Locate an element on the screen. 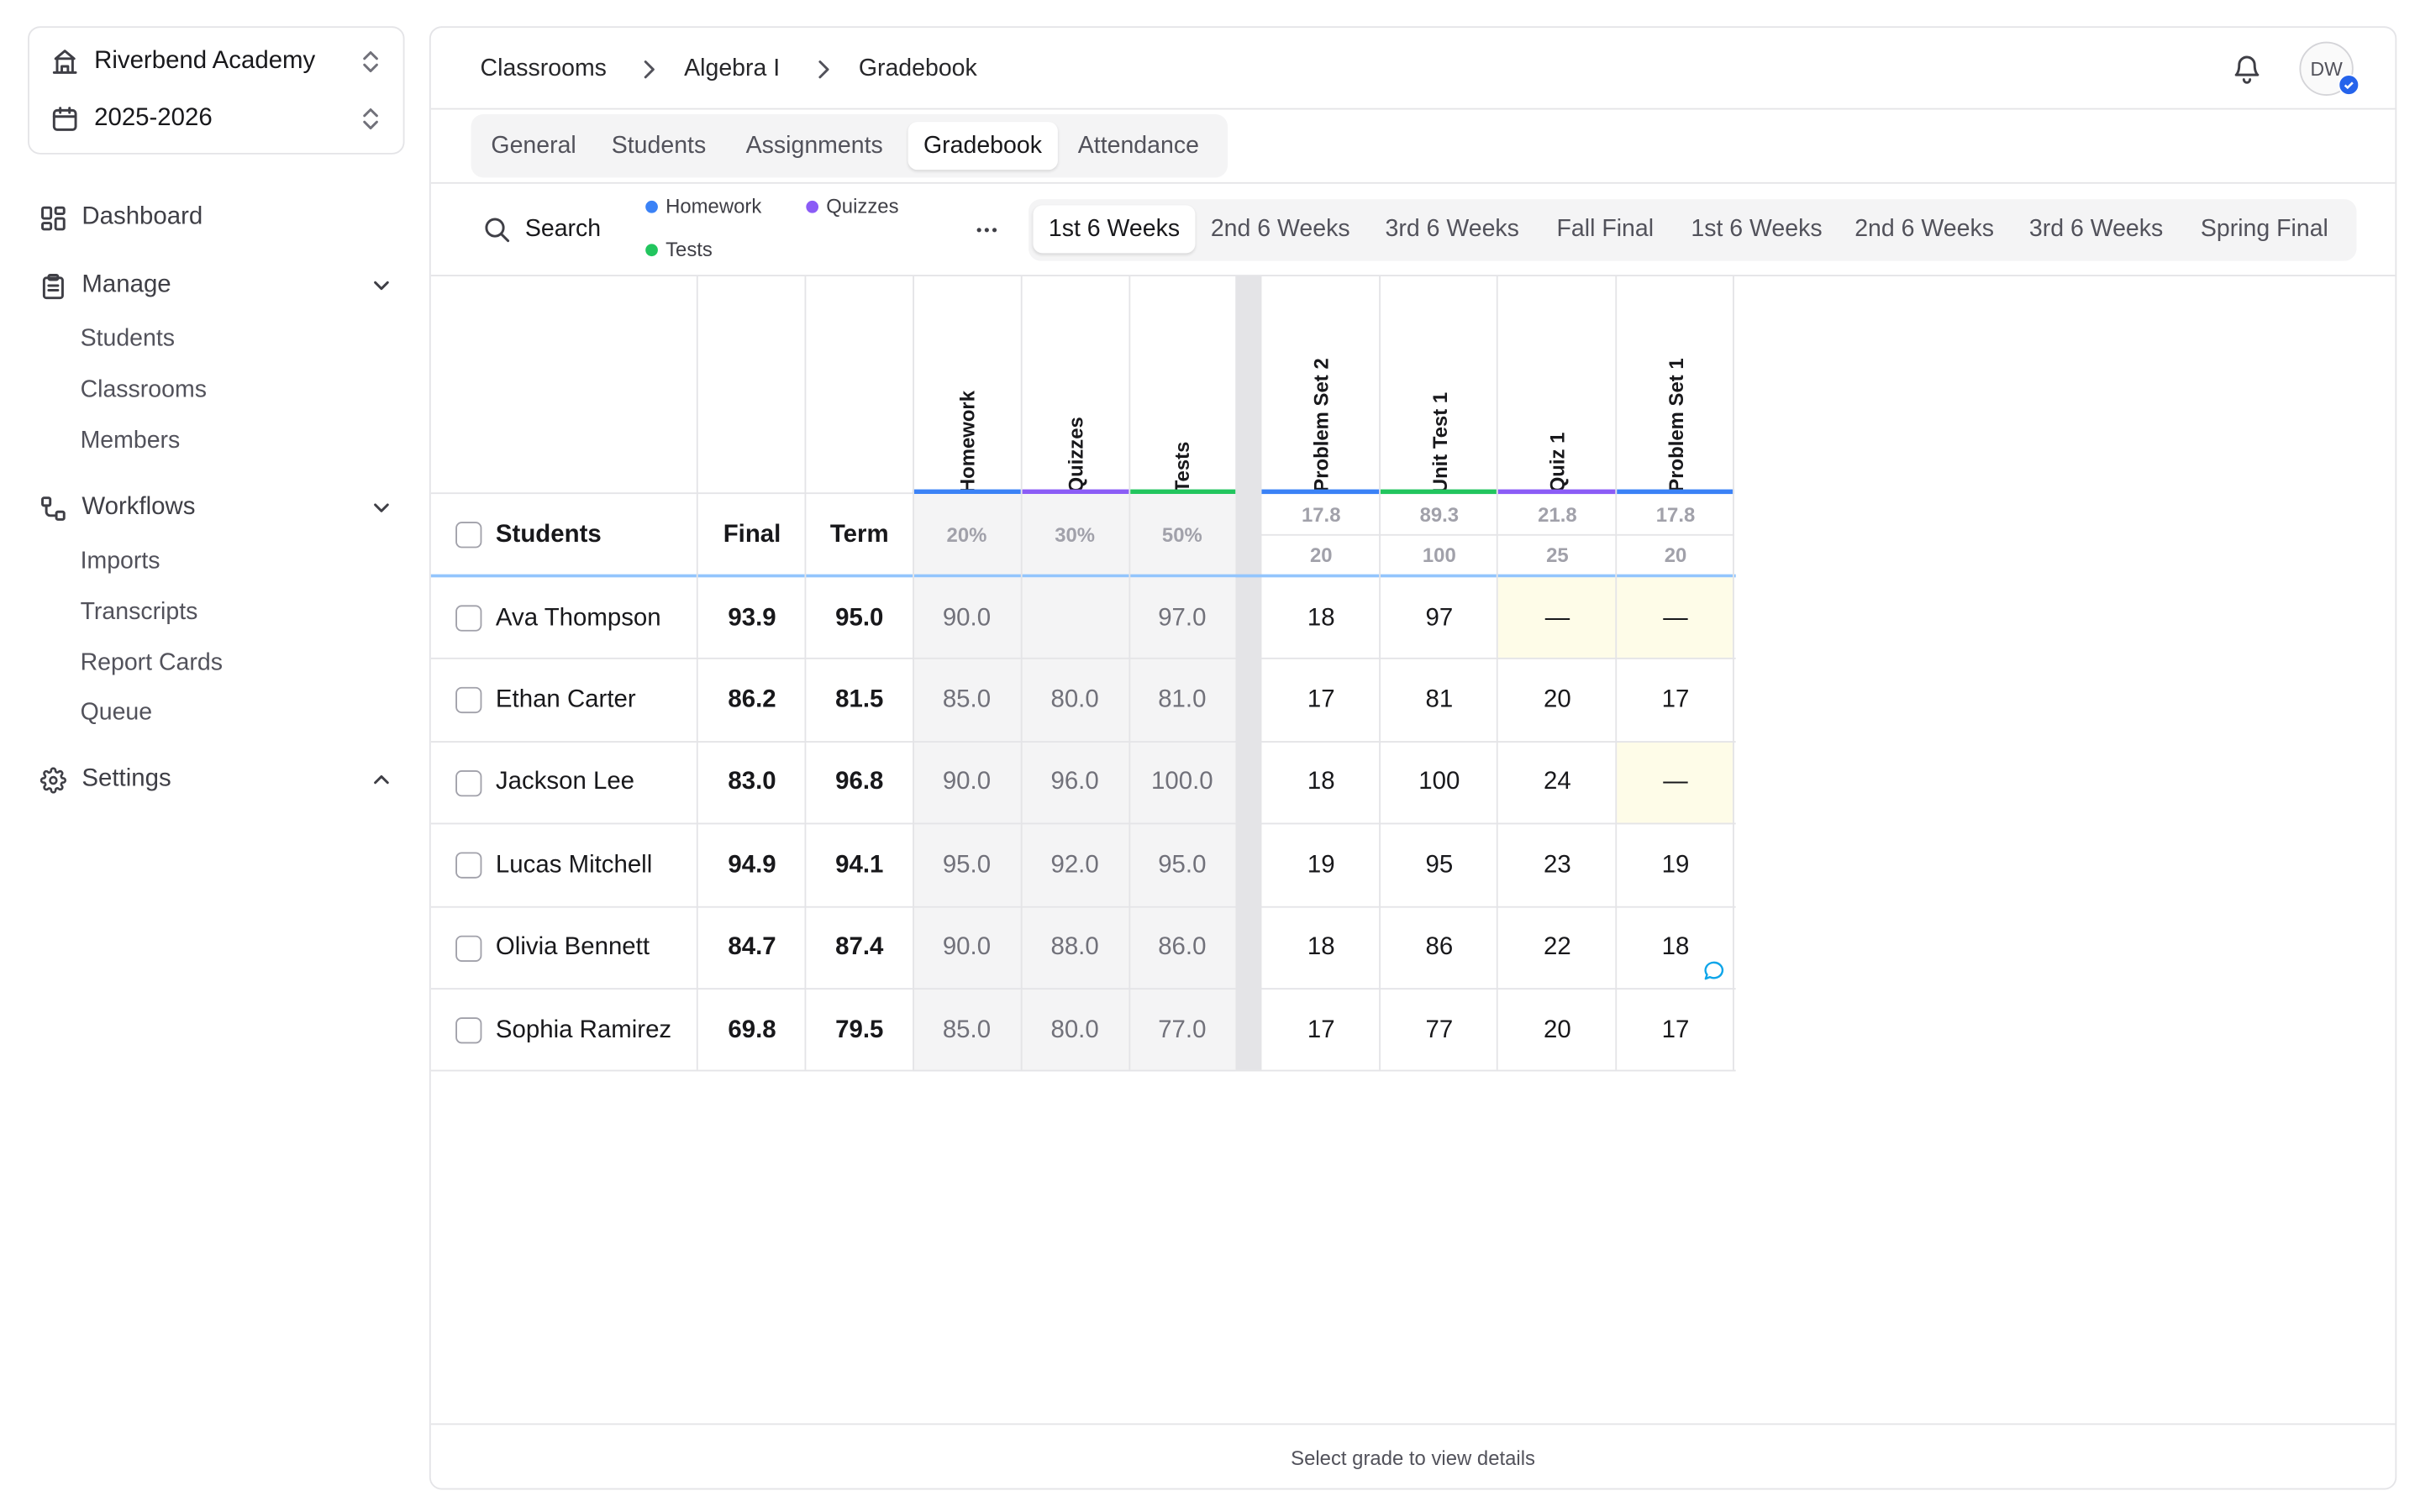  tests-weight: 50% is located at coordinates (1182, 535).